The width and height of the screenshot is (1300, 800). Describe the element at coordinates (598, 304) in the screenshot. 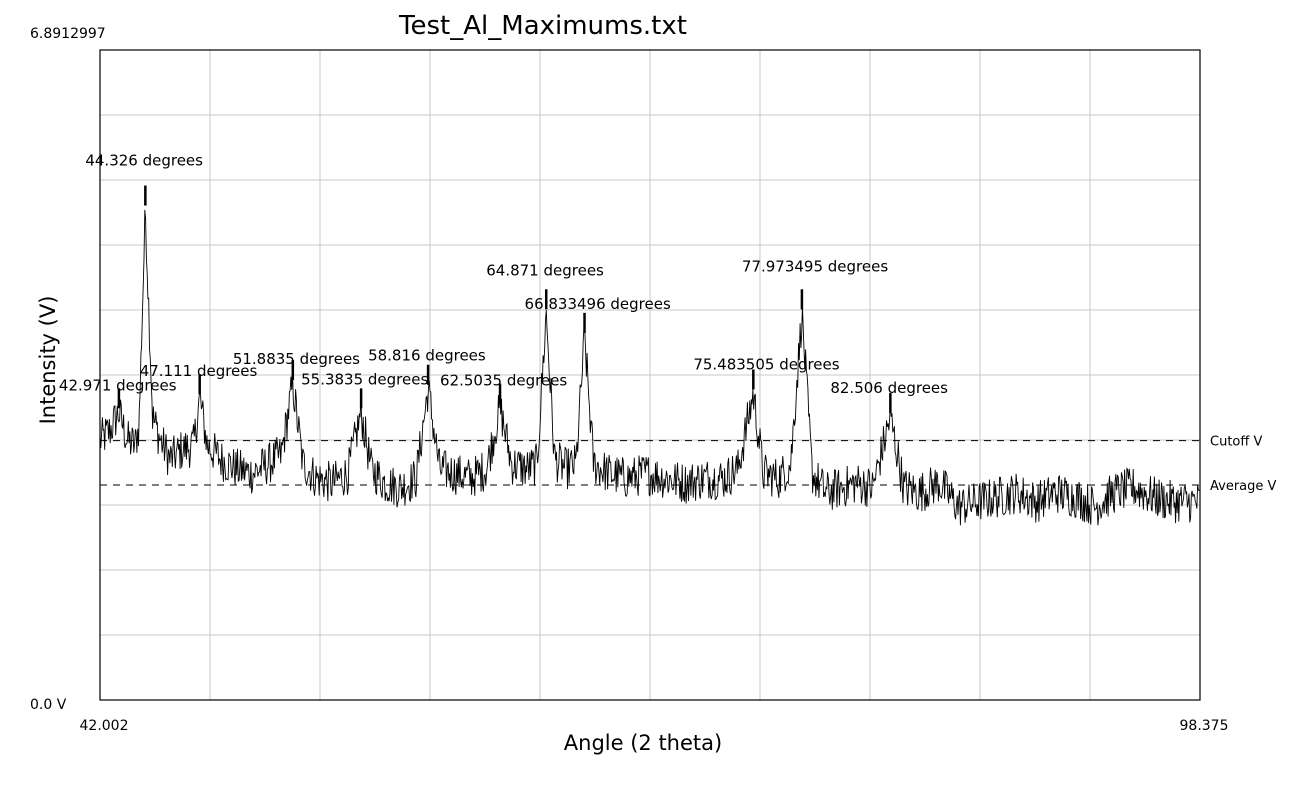

I see `peak-label: 66.833496 degrees` at that location.